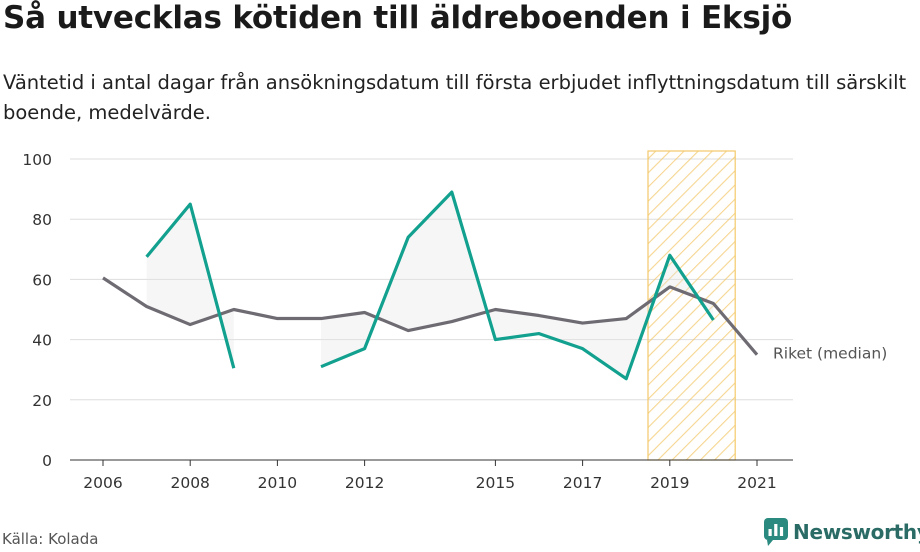 The width and height of the screenshot is (920, 552). What do you see at coordinates (102, 483) in the screenshot?
I see `x-tick-label: 2006` at bounding box center [102, 483].